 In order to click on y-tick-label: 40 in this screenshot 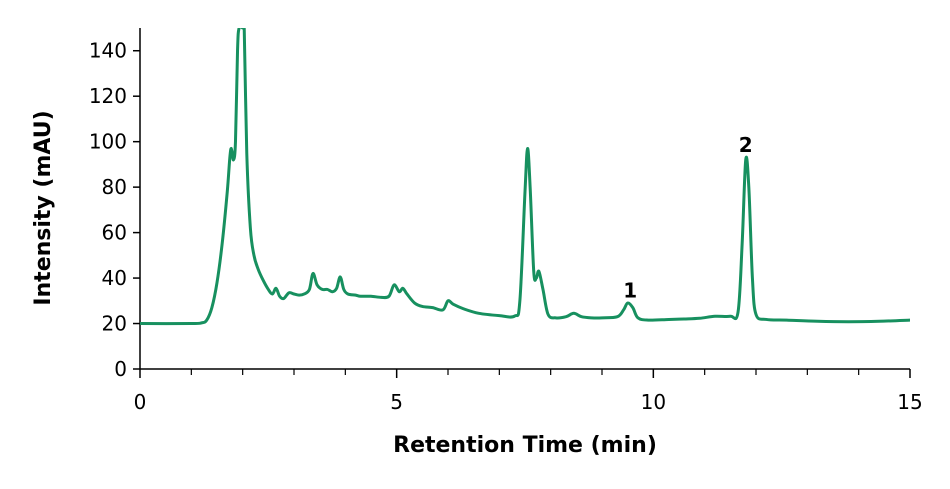, I will do `click(114, 278)`.